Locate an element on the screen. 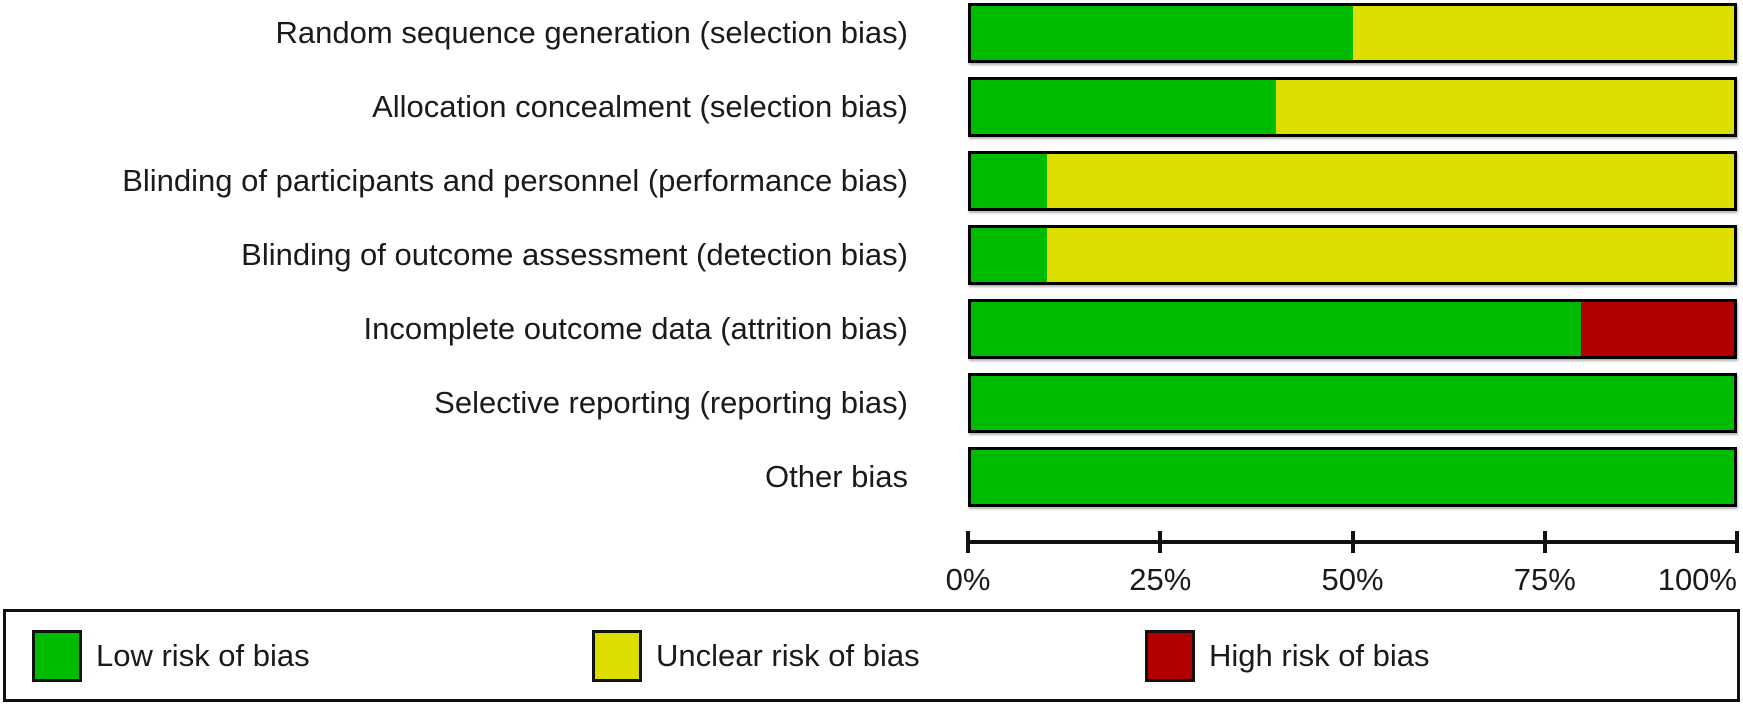 This screenshot has height=708, width=1743. legend-item-high-risk: High risk of bias is located at coordinates (1287, 655).